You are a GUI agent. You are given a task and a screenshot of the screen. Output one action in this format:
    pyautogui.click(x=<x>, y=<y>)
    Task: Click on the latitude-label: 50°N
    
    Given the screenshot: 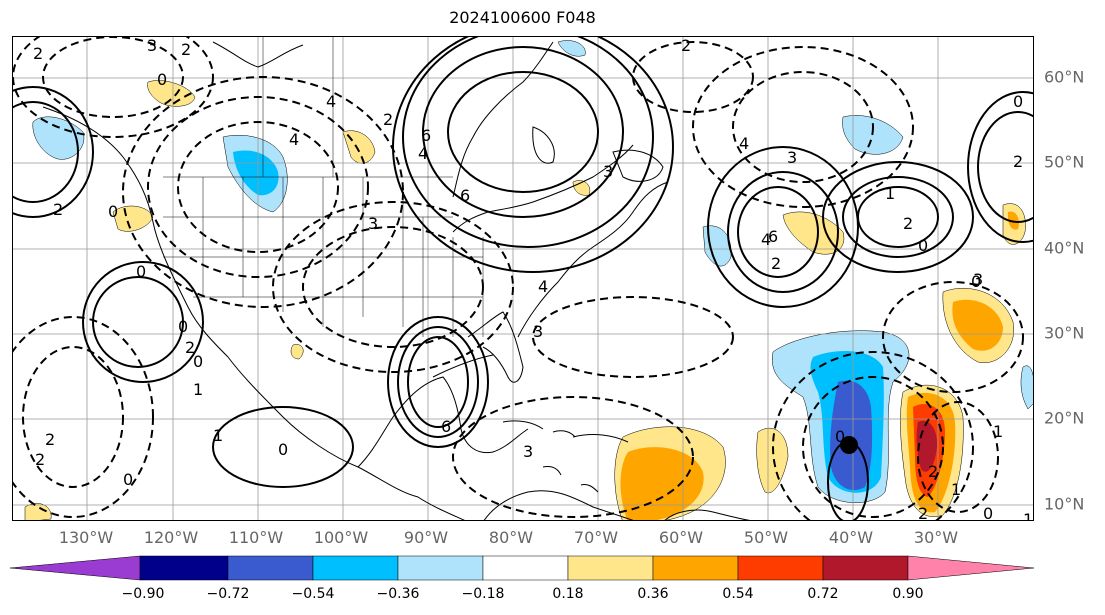 What is the action you would take?
    pyautogui.click(x=1064, y=162)
    